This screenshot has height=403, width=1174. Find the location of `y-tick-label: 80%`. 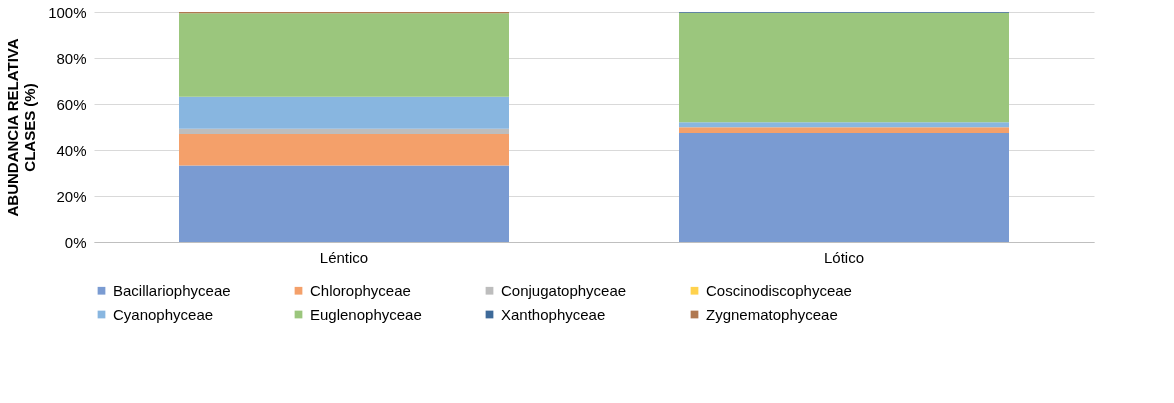

y-tick-label: 80% is located at coordinates (71, 58).